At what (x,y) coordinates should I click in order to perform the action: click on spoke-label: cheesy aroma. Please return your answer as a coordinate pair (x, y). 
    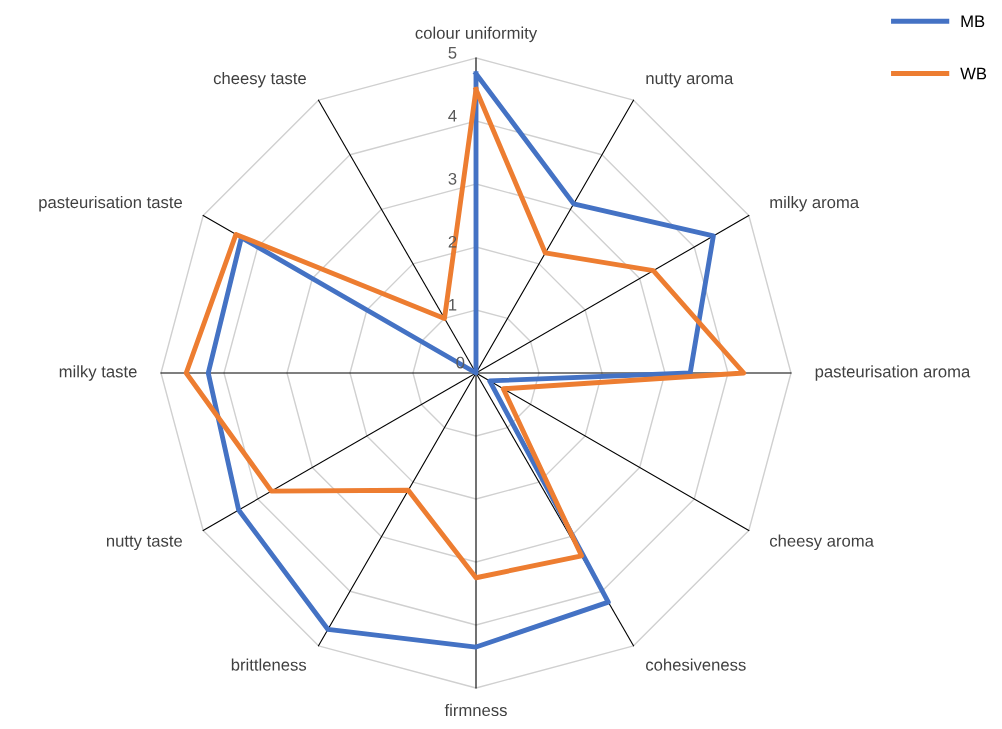
    Looking at the image, I should click on (821, 542).